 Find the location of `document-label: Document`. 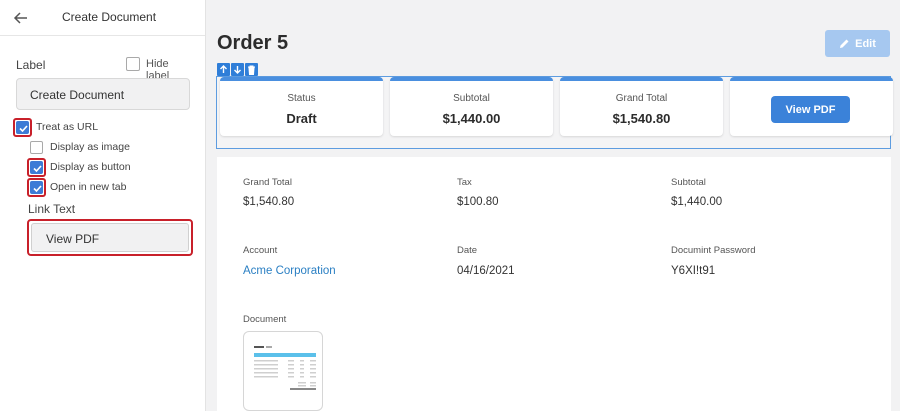

document-label: Document is located at coordinates (265, 319).